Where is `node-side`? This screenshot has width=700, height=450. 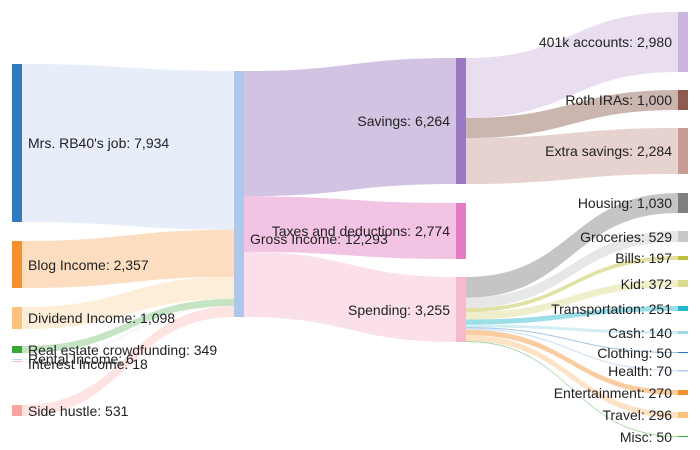
node-side is located at coordinates (17, 410).